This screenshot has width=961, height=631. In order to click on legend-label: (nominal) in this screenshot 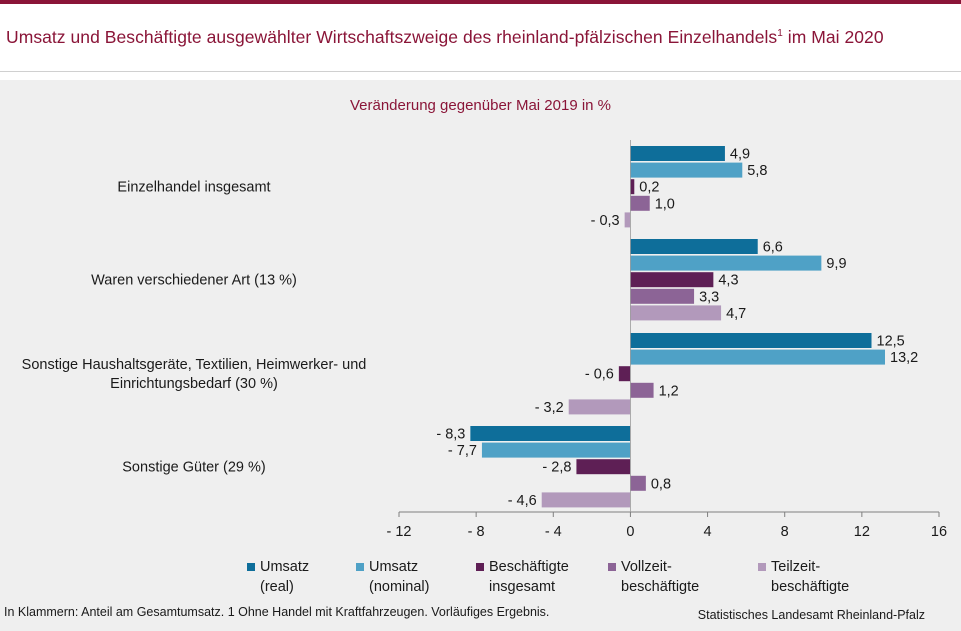, I will do `click(399, 587)`.